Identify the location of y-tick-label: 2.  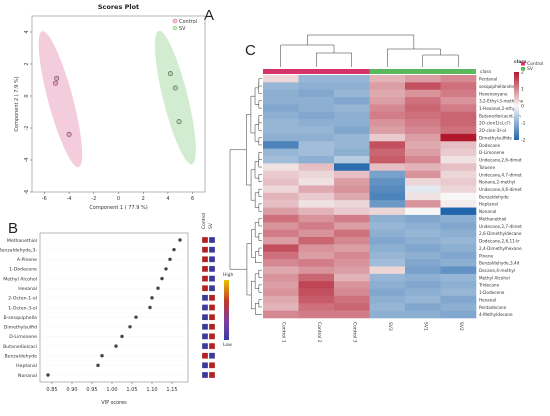
(27, 63).